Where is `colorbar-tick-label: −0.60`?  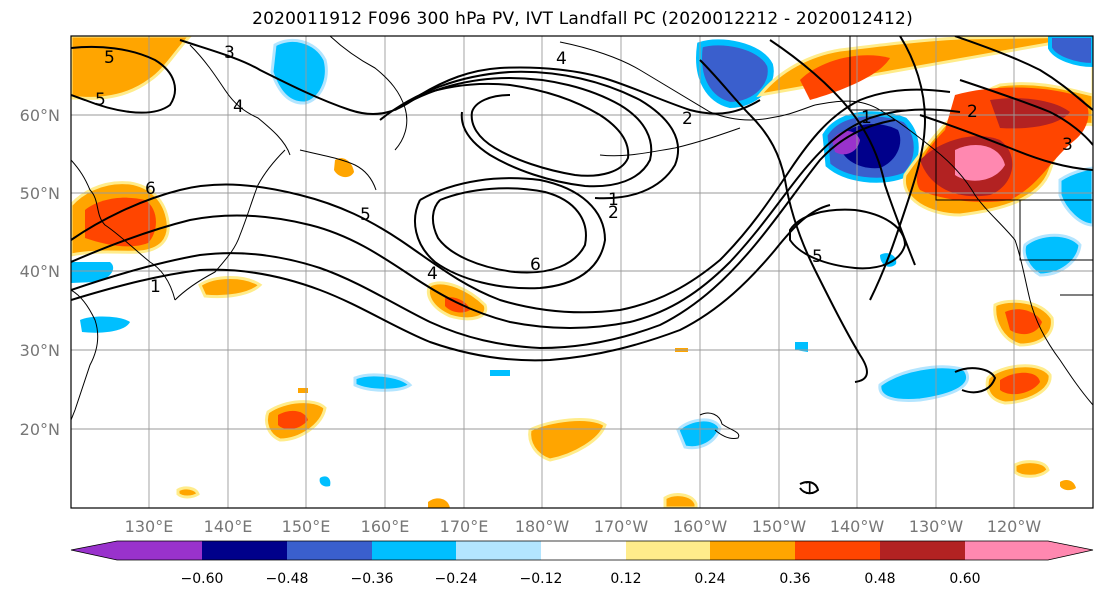 colorbar-tick-label: −0.60 is located at coordinates (202, 579).